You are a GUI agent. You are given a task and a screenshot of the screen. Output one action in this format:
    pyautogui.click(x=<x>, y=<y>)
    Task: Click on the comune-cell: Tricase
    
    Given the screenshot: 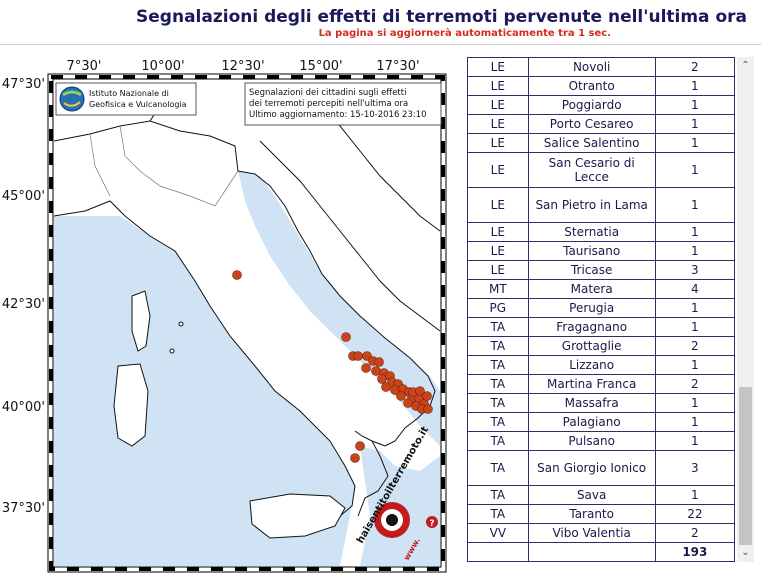 What is the action you would take?
    pyautogui.click(x=591, y=270)
    